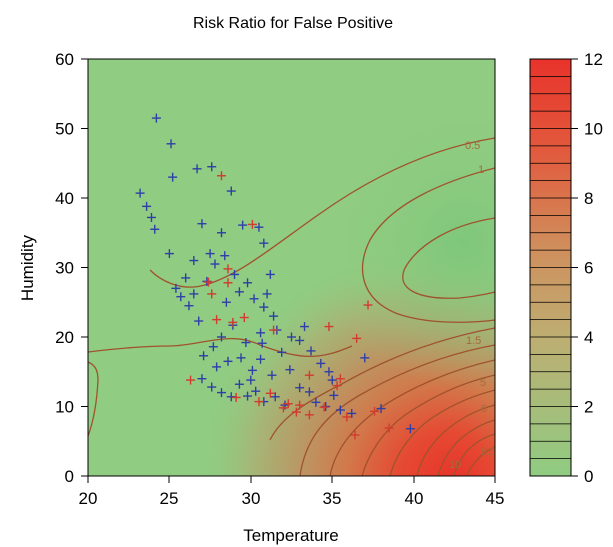 The height and width of the screenshot is (547, 613). Describe the element at coordinates (593, 129) in the screenshot. I see `colorbar-tick-label: 10` at that location.